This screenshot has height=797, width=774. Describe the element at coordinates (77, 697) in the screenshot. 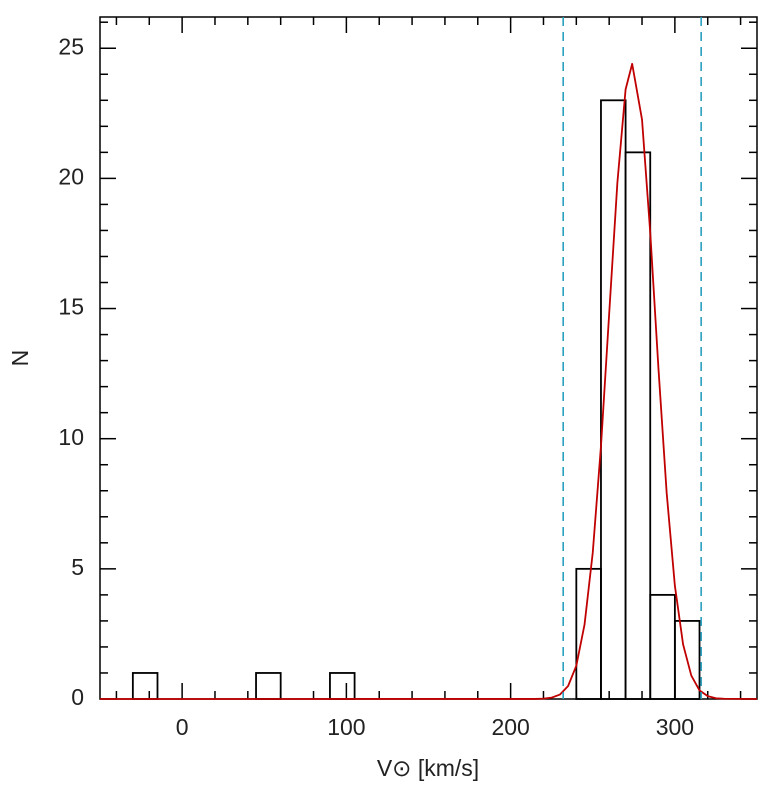

I see `y-tick-label: 0` at that location.